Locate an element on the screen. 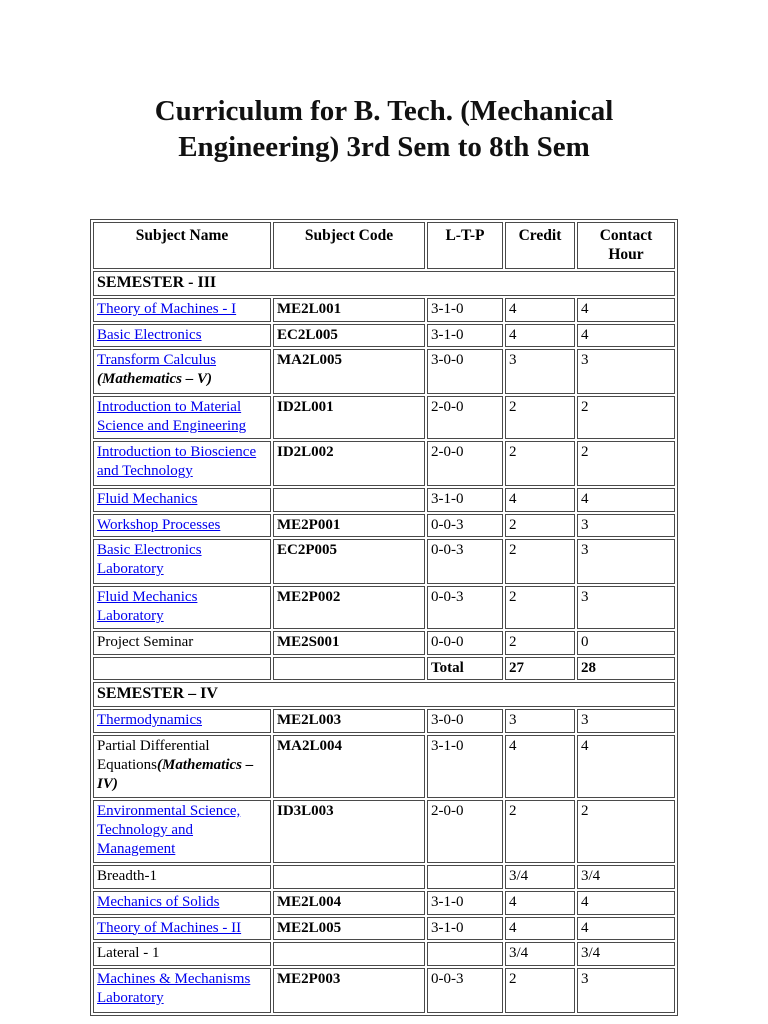 This screenshot has height=1024, width=768. subject-link: Basic Electronics Laboratory is located at coordinates (149, 559).